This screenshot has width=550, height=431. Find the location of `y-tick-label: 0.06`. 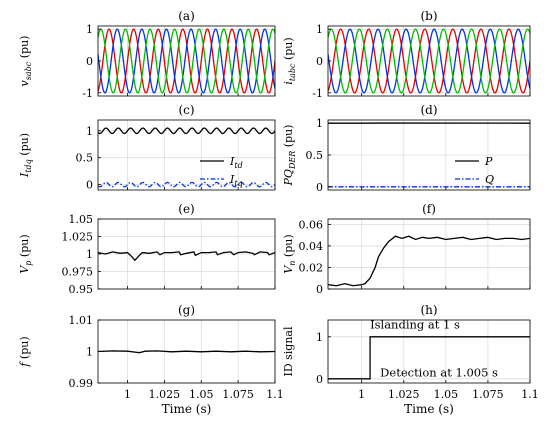

y-tick-label: 0.06 is located at coordinates (311, 224).